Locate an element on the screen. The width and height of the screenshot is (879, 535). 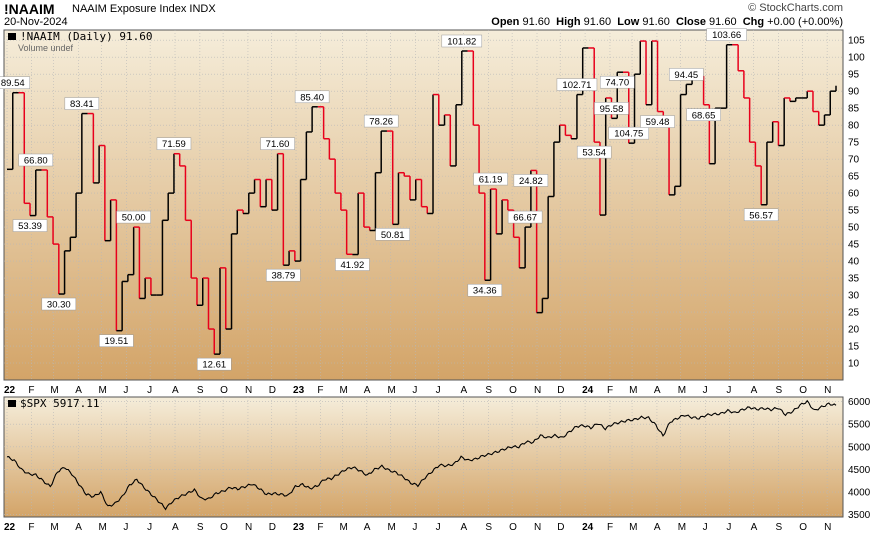
annotation-label: 61.19 is located at coordinates (491, 180).